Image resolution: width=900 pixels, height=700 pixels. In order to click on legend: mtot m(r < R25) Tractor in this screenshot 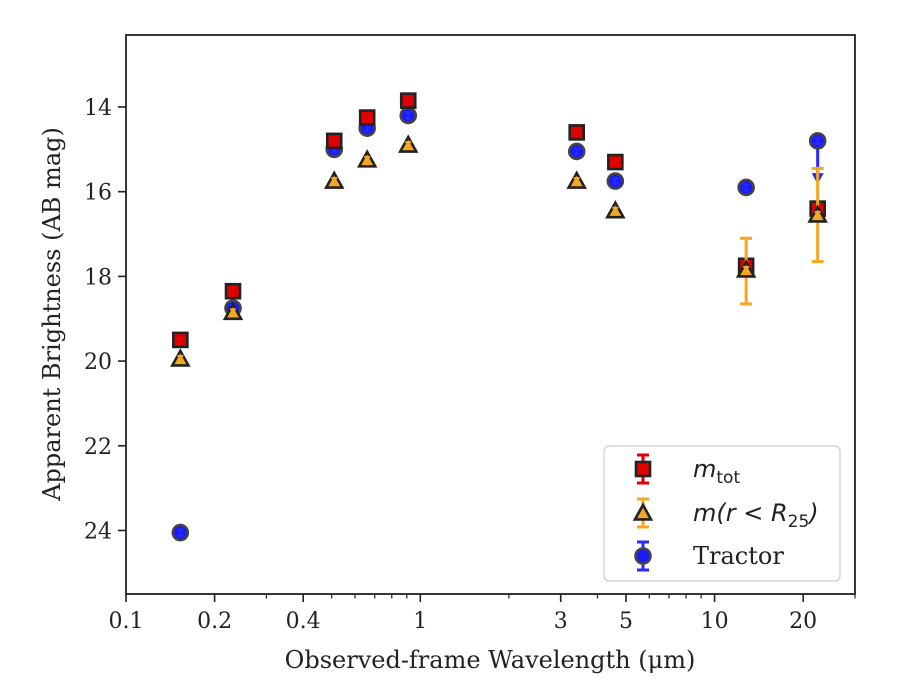, I will do `click(722, 513)`.